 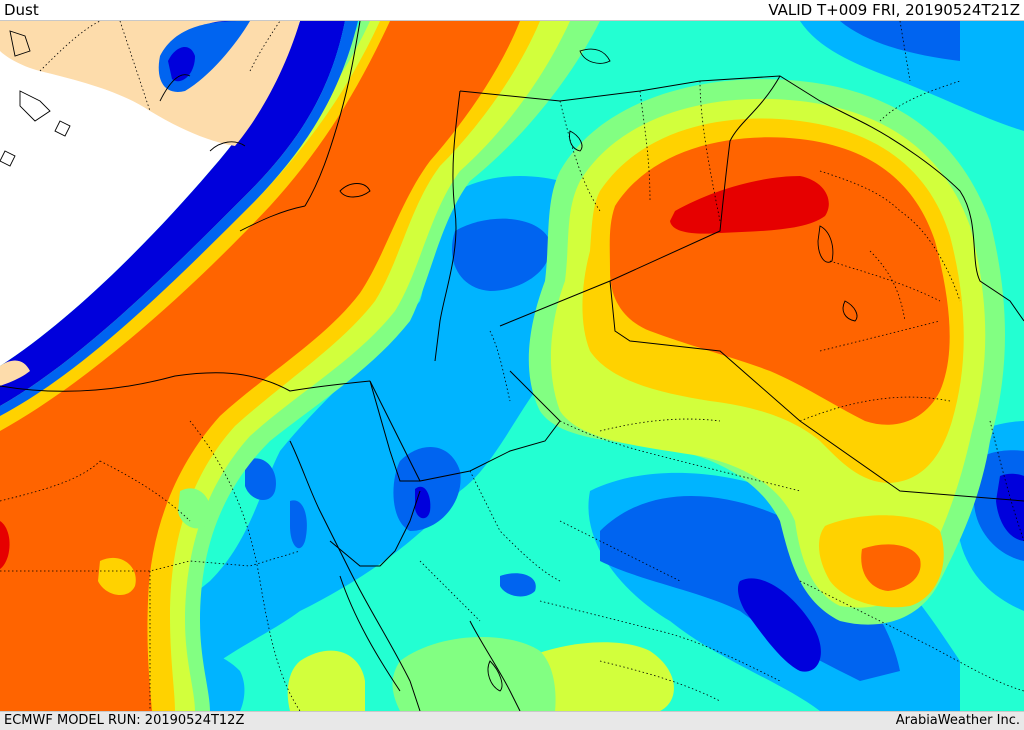 What do you see at coordinates (894, 10) in the screenshot?
I see `valid-time-label: VALID T+009 FRI, 20190524T21Z` at bounding box center [894, 10].